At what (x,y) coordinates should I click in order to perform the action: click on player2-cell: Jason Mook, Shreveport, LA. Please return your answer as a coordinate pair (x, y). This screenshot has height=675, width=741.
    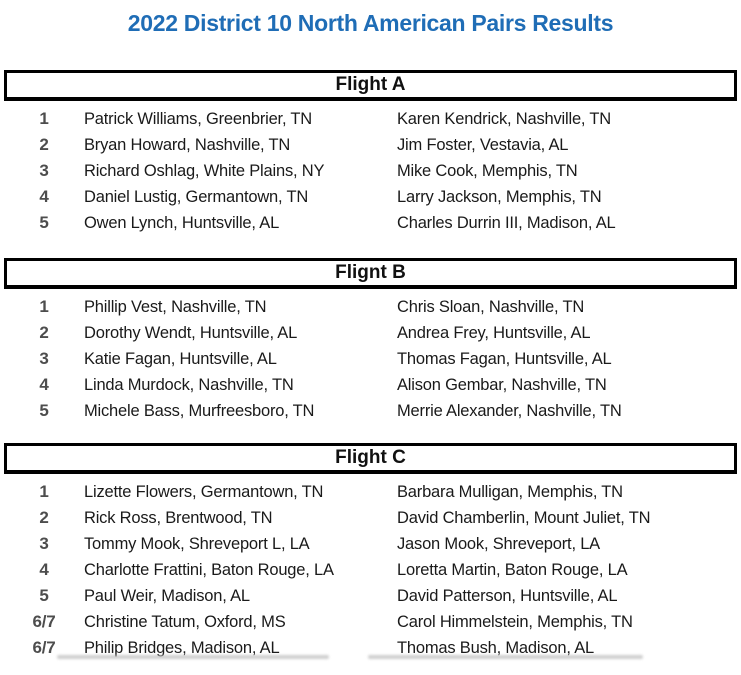
    Looking at the image, I should click on (498, 544).